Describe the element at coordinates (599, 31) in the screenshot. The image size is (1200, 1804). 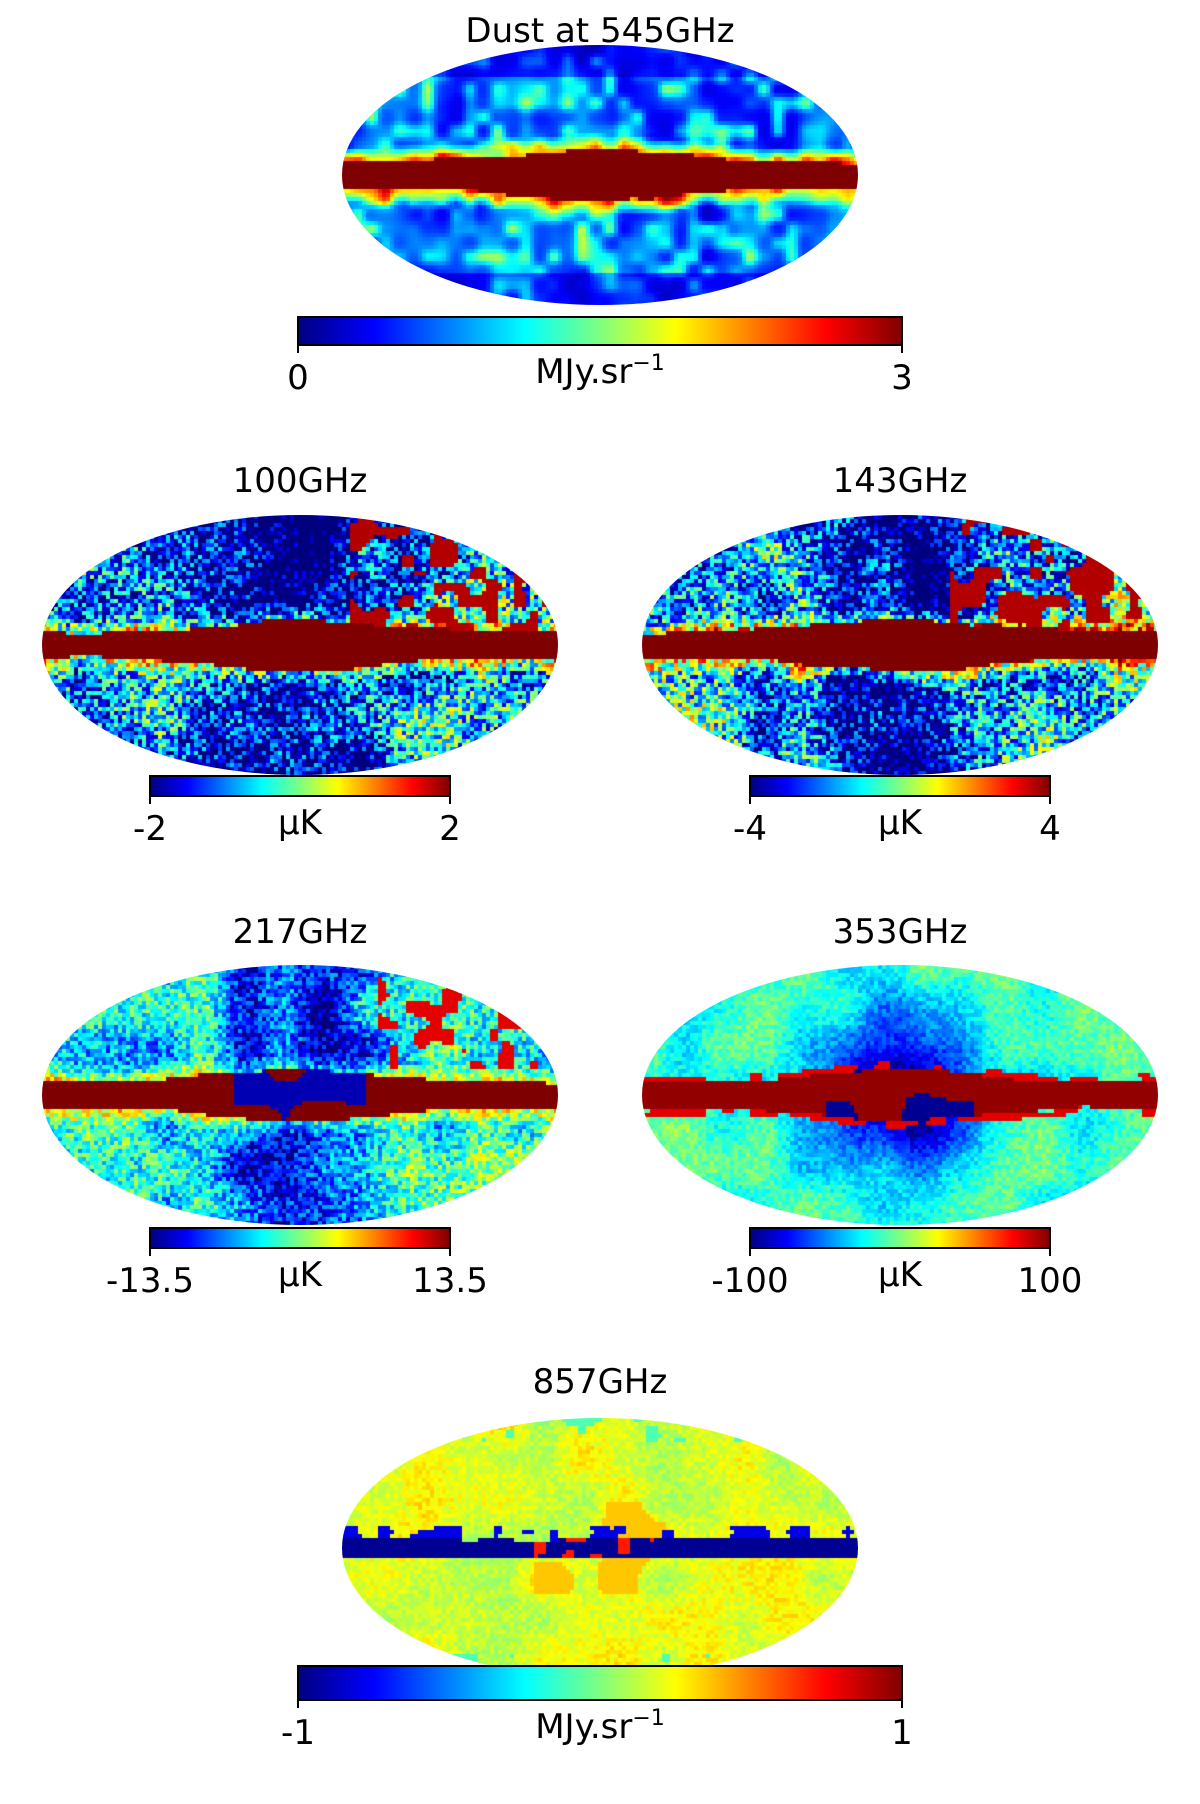
I see `map-title: Dust at 545GHz` at that location.